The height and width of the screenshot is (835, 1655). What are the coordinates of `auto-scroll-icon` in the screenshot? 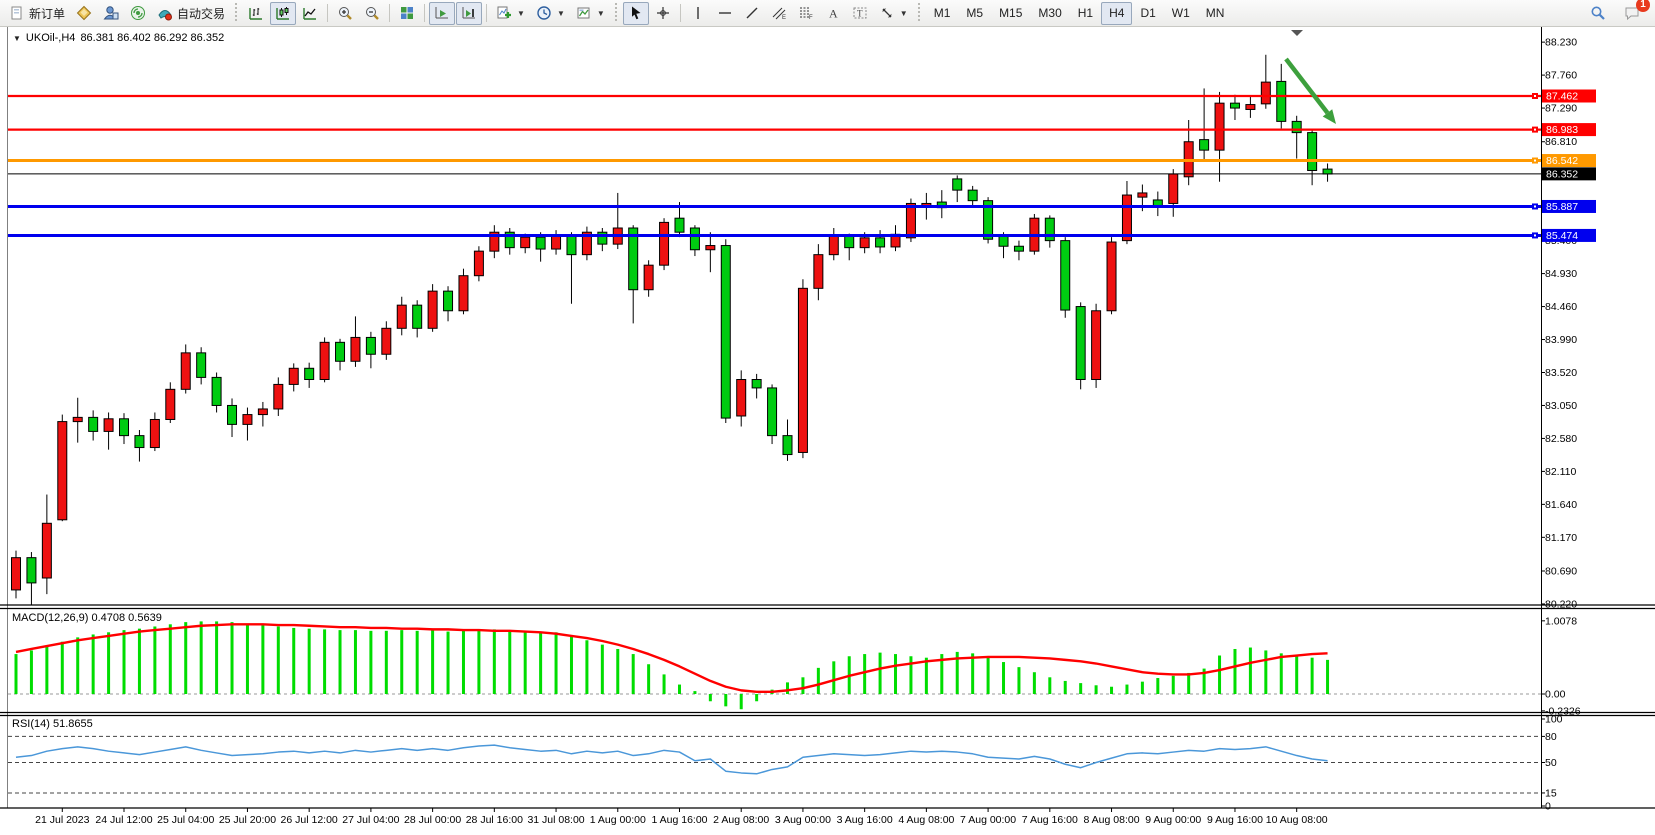 It's located at (442, 13).